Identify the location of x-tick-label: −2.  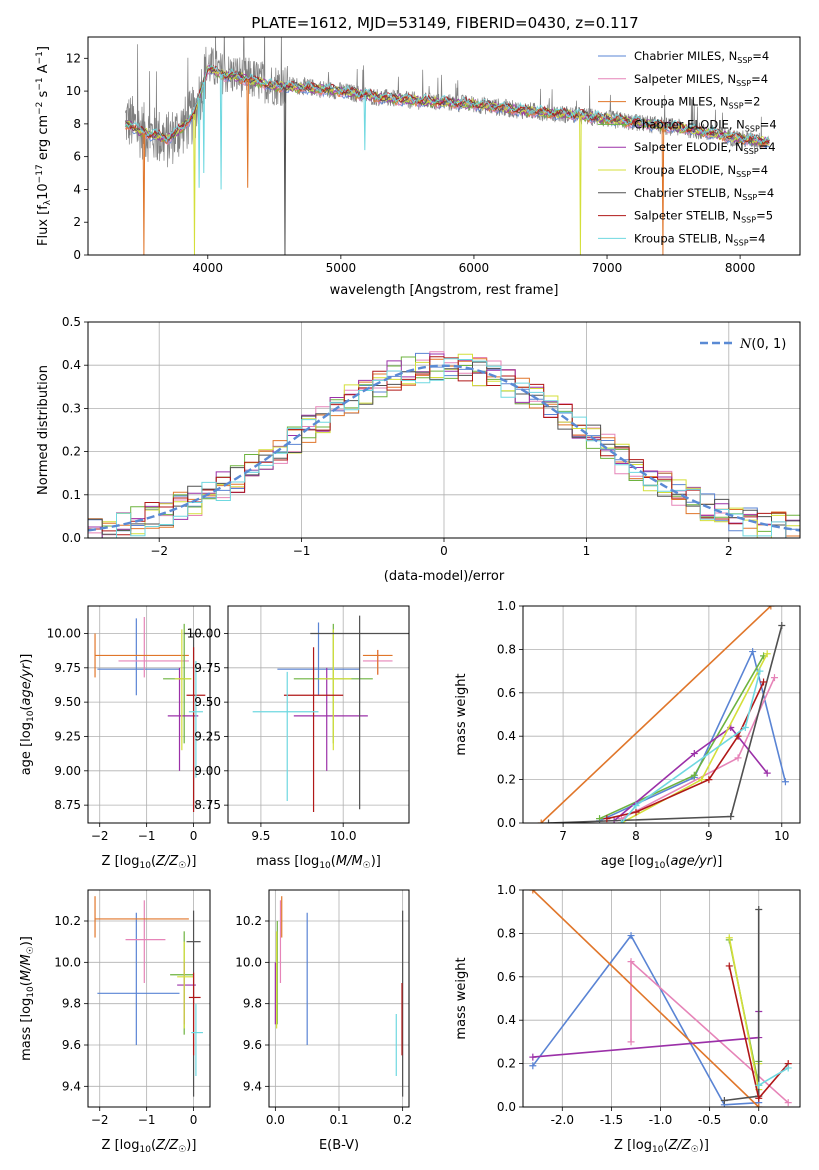
(159, 551).